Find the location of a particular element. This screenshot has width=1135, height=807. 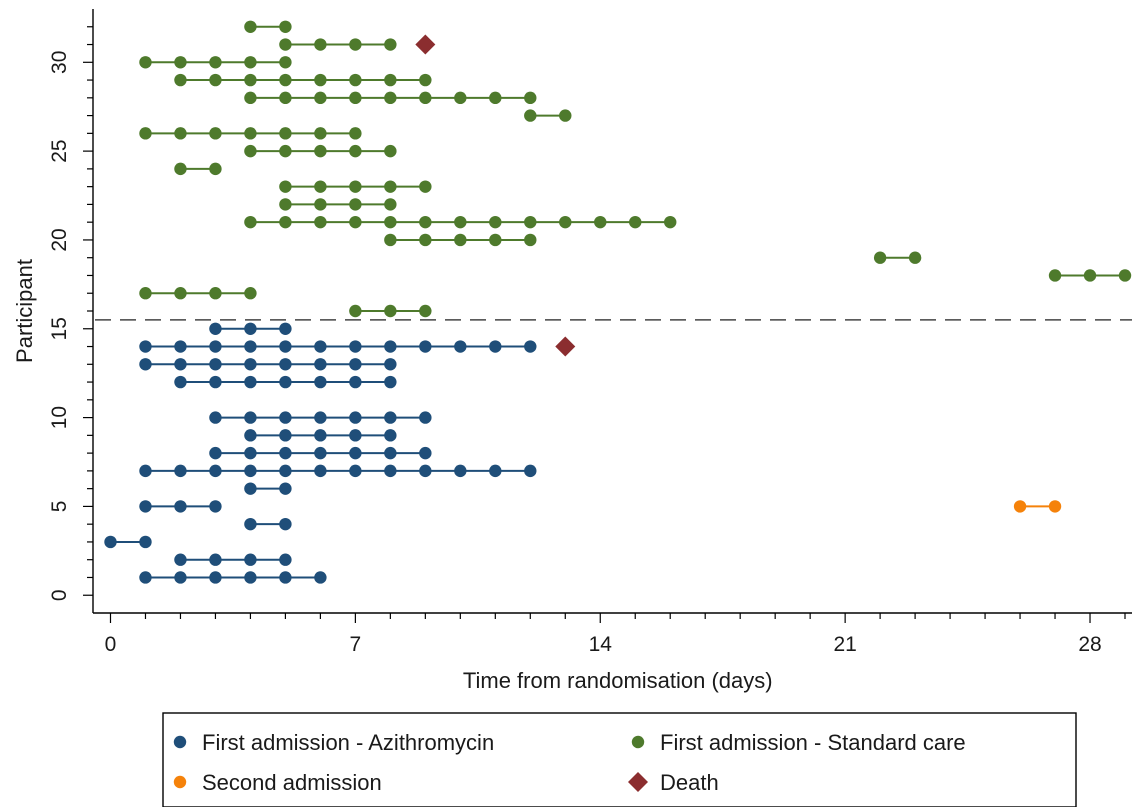

x-tick-label: 0 is located at coordinates (111, 644).